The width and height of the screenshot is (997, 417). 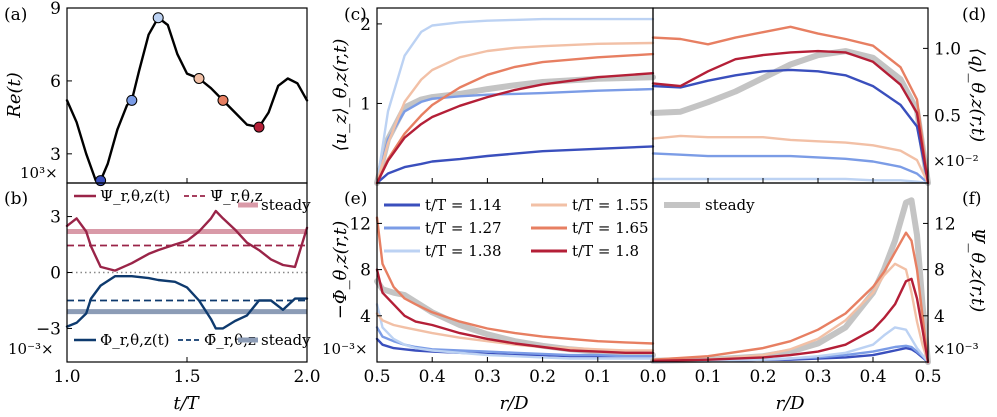 What do you see at coordinates (463, 251) in the screenshot?
I see `legend-label-t138: t/T = 1.38` at bounding box center [463, 251].